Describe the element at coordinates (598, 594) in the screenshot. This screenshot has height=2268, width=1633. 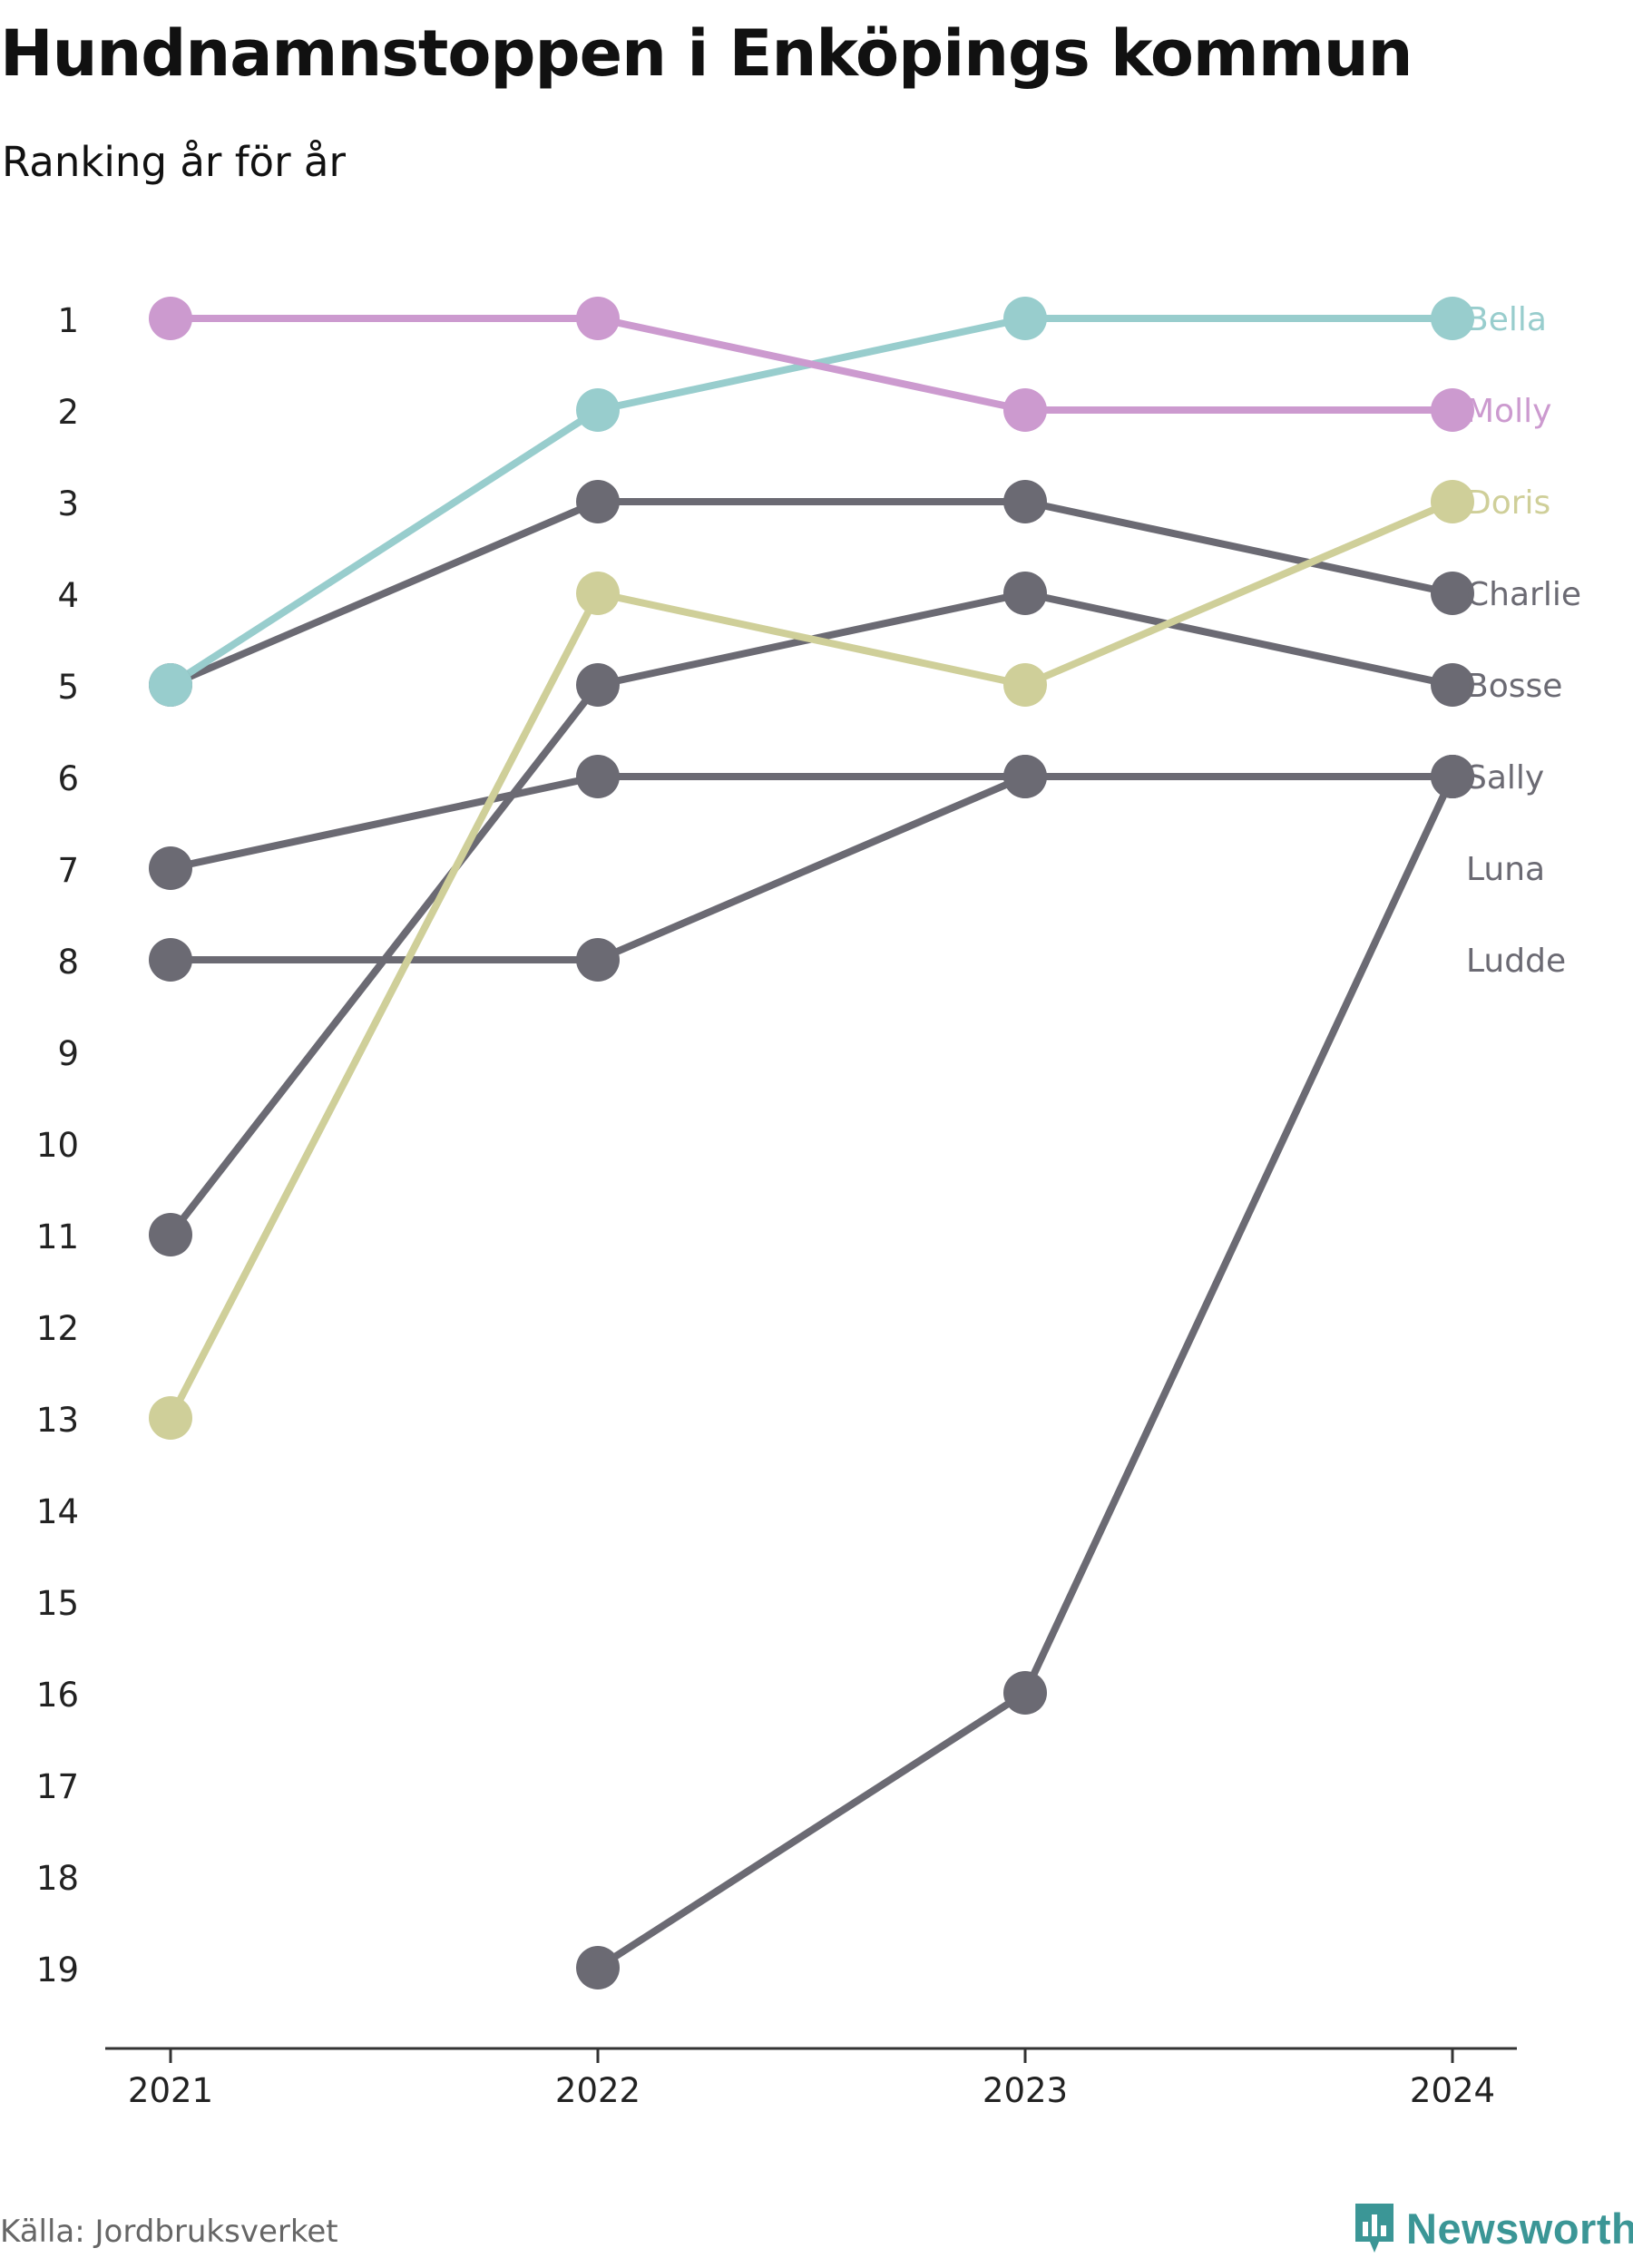
I see `point-doris-2022` at that location.